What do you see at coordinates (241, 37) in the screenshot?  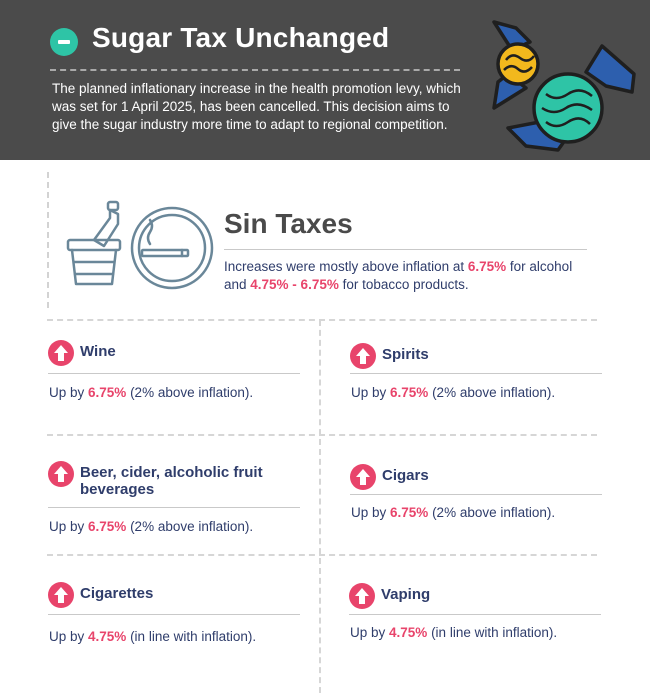 I see `page-title: Sugar Tax Unchanged` at bounding box center [241, 37].